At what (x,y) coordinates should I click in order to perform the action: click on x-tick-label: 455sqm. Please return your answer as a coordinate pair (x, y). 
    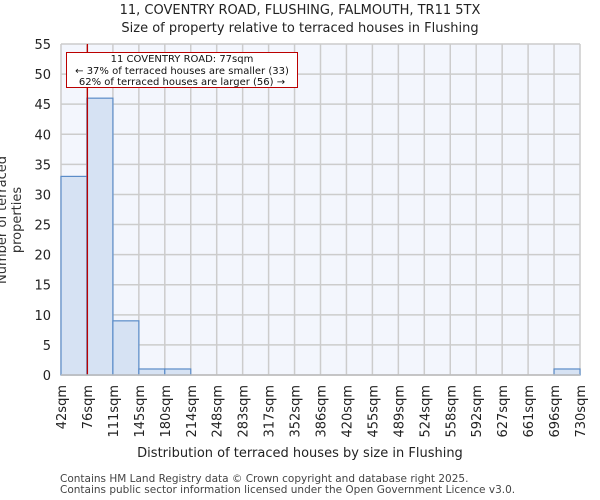
    Looking at the image, I should click on (373, 411).